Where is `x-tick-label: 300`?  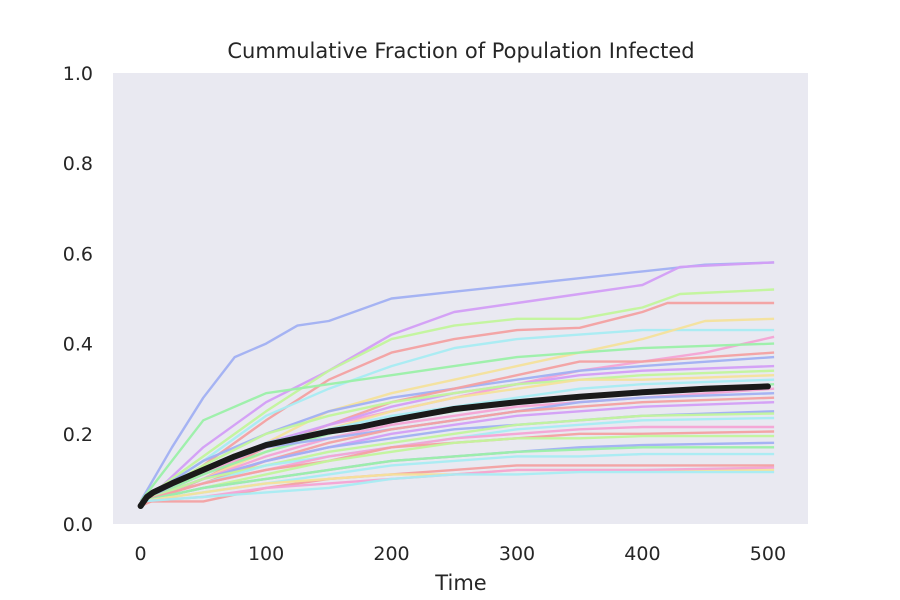 x-tick-label: 300 is located at coordinates (517, 554).